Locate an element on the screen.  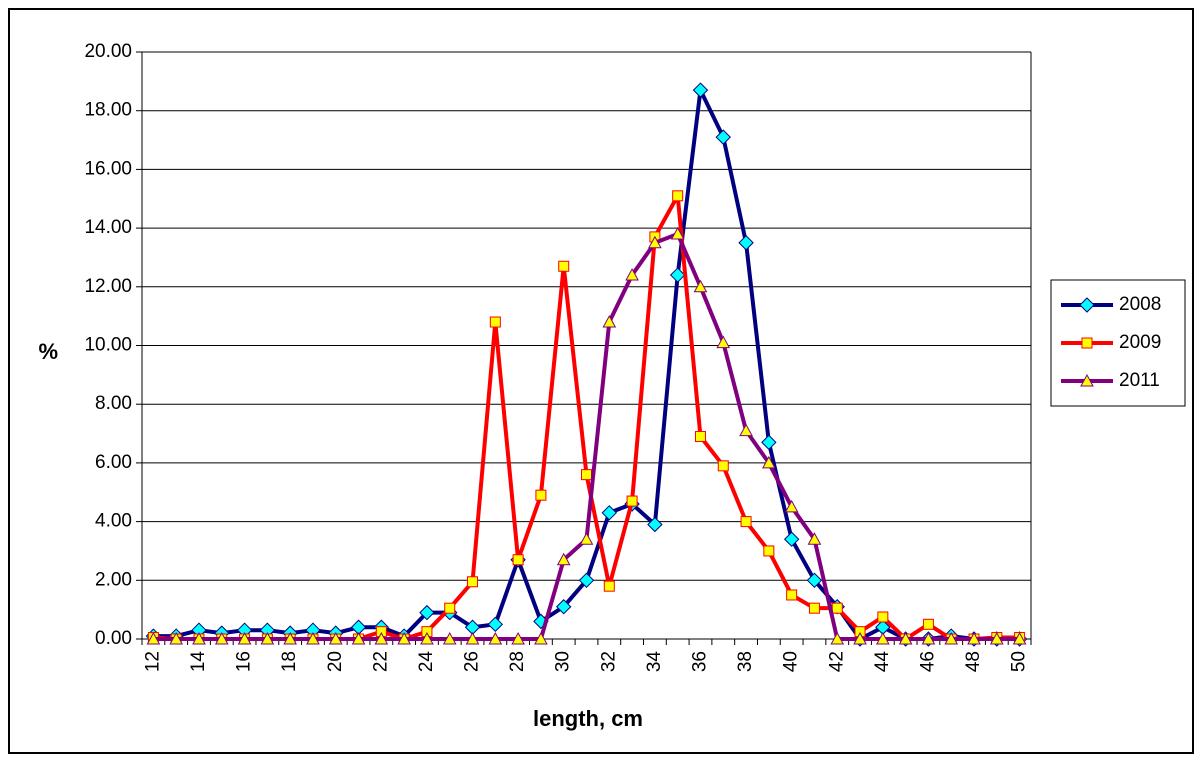
x-tick-label: 42 is located at coordinates (836, 661).